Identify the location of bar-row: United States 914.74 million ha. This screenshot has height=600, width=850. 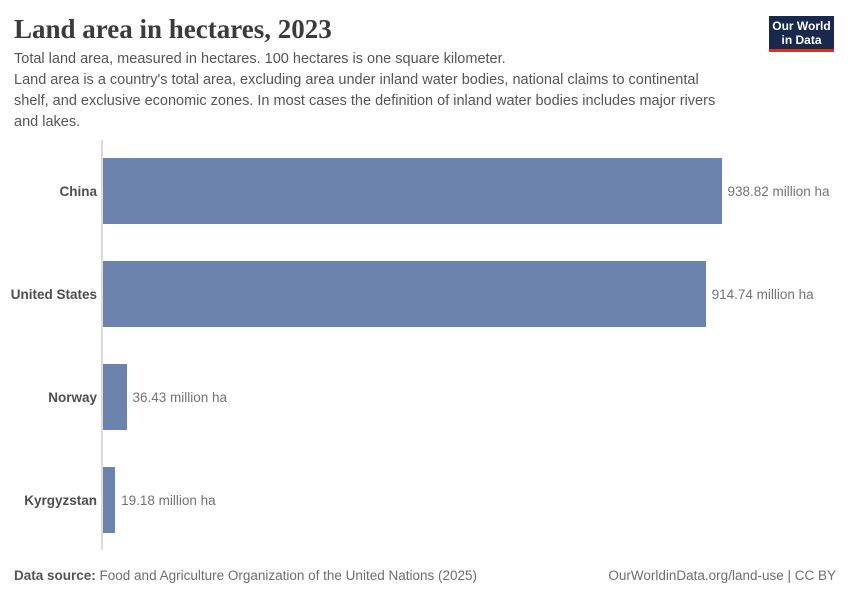
(407, 294).